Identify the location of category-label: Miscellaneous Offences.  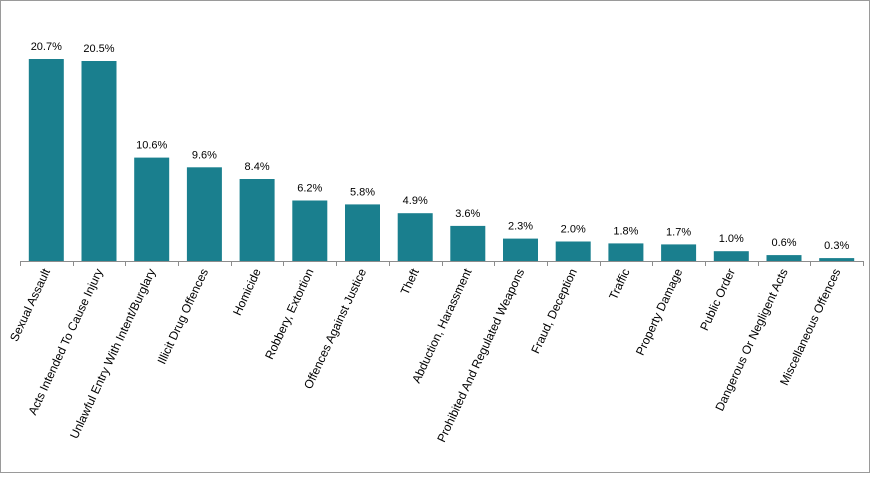
(810, 326).